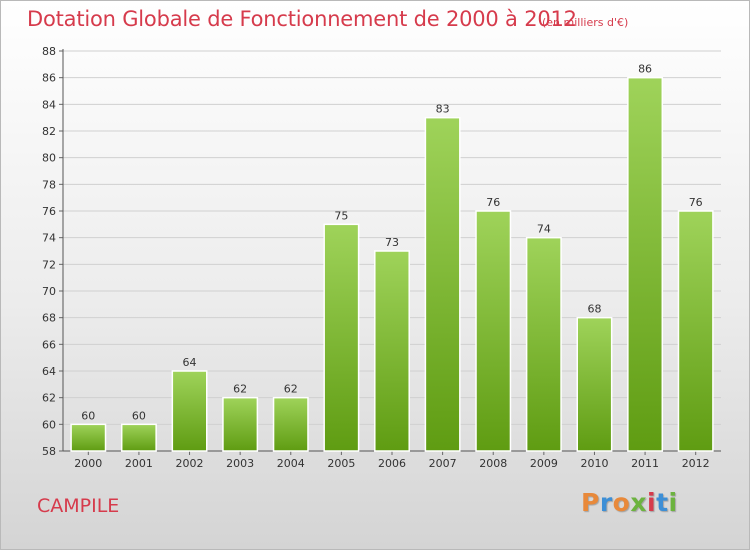 The width and height of the screenshot is (750, 550). I want to click on data-label-2009: 74, so click(544, 229).